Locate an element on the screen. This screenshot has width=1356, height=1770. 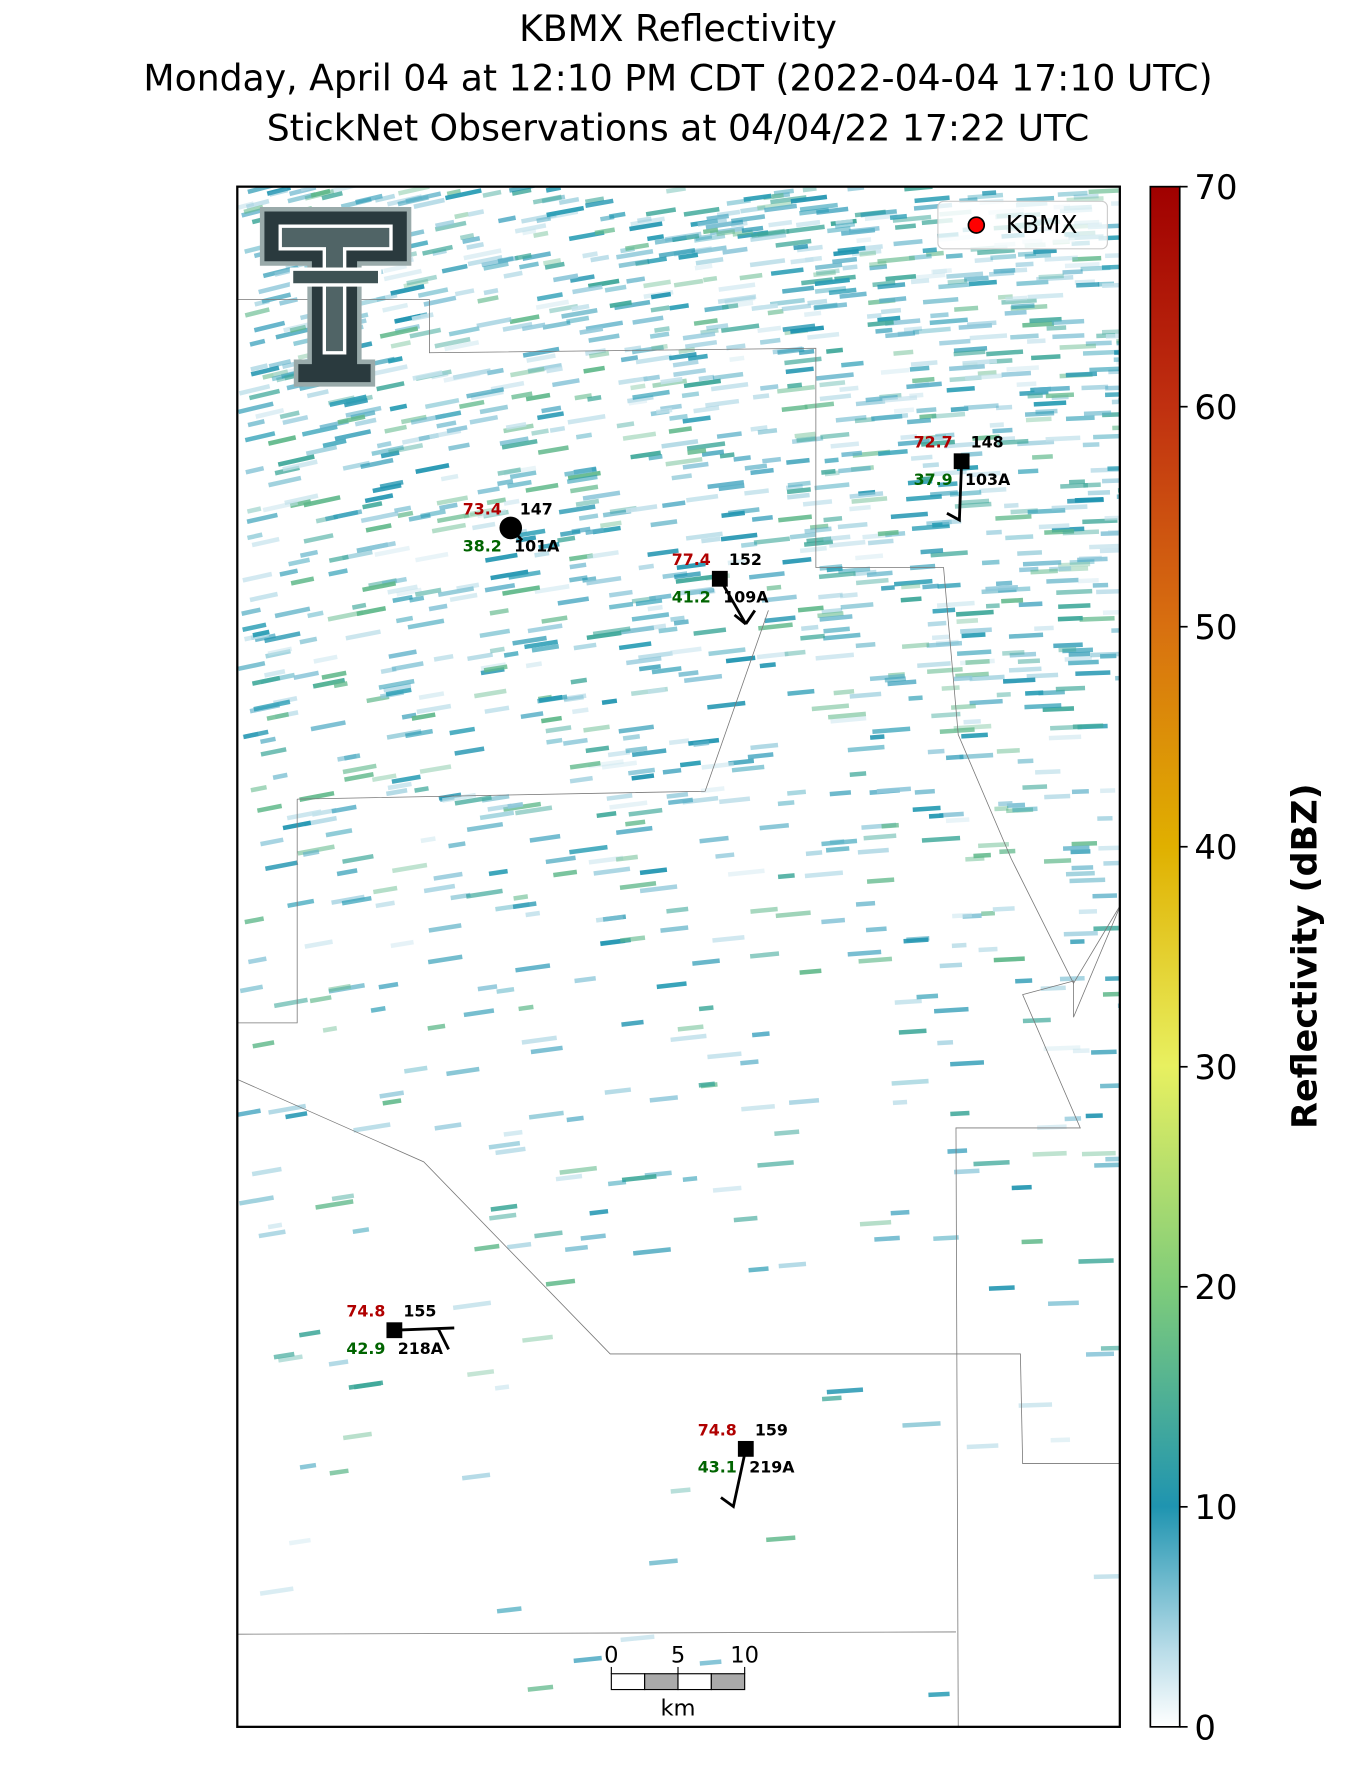
scale-tick-label: 10 is located at coordinates (744, 1655).